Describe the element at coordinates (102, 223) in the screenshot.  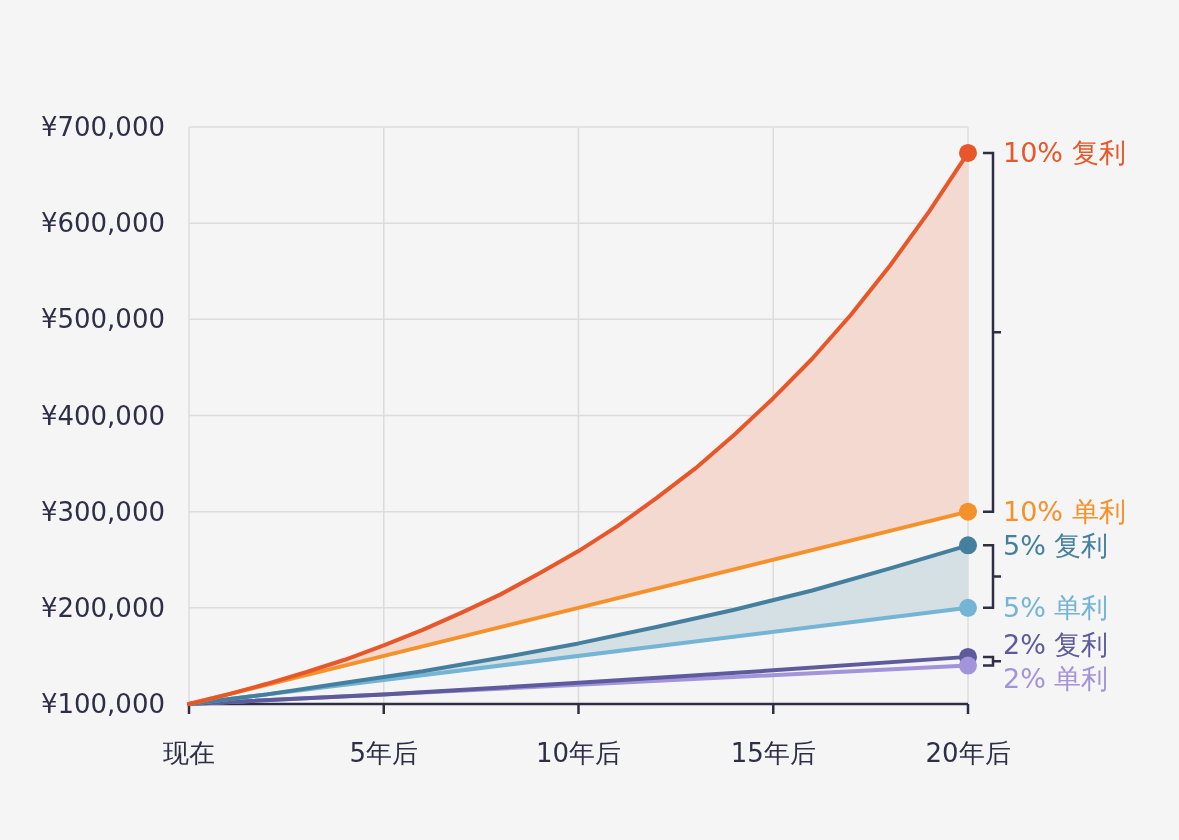
I see `y-tick-label: ¥600,000` at that location.